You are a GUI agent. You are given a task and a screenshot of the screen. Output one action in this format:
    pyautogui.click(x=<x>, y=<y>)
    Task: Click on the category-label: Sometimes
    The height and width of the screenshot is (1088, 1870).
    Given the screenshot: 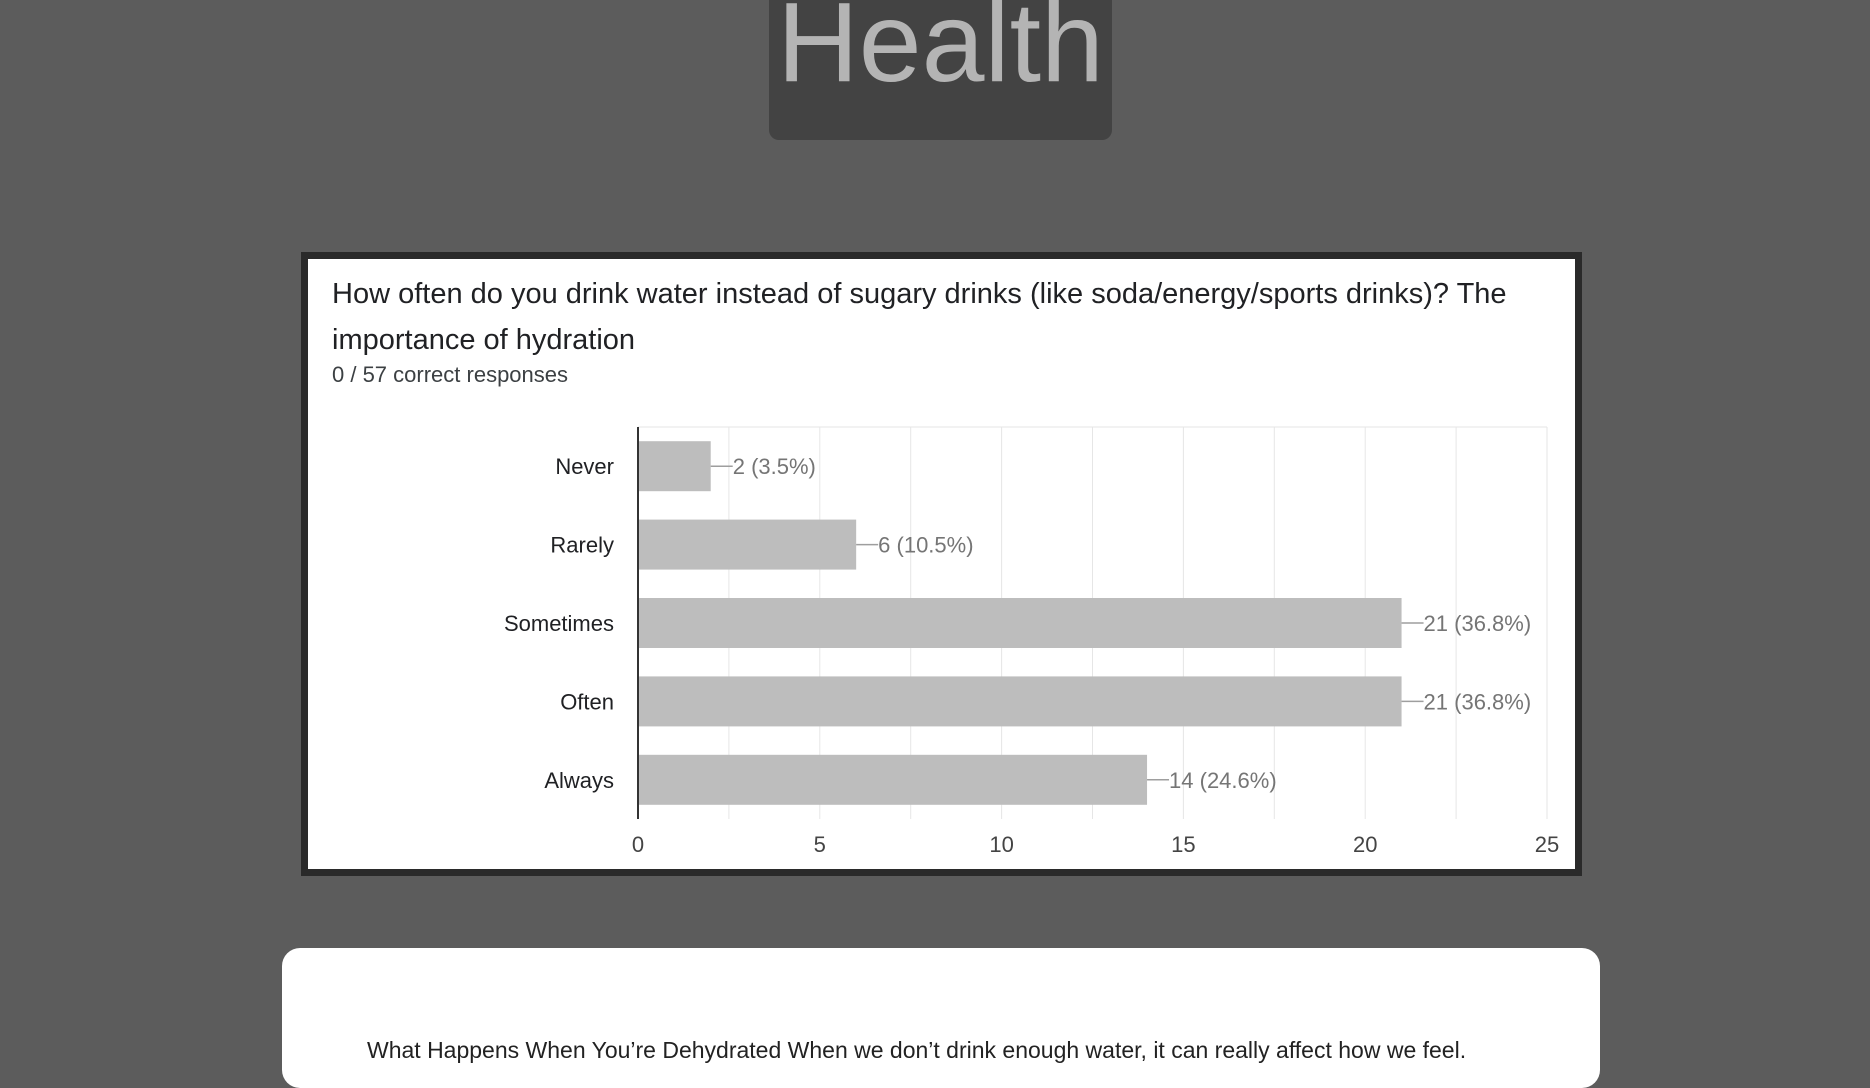 What is the action you would take?
    pyautogui.click(x=559, y=623)
    